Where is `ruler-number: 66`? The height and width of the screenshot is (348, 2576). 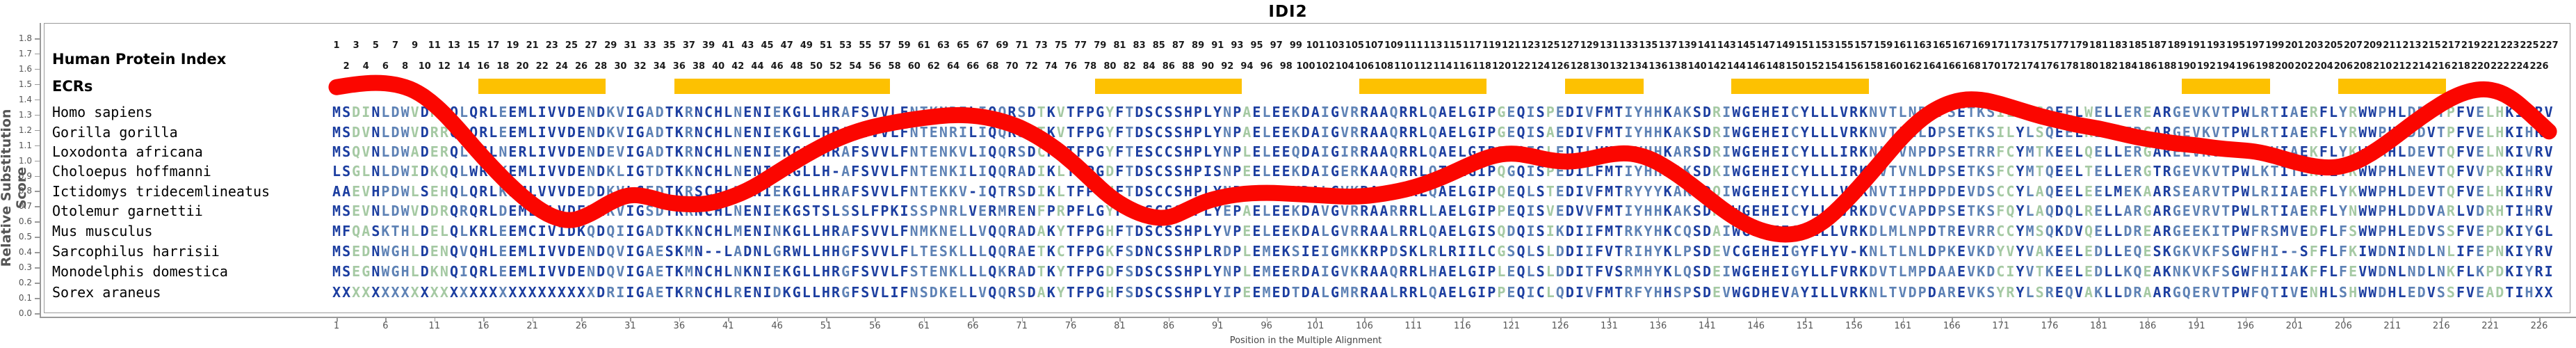 ruler-number: 66 is located at coordinates (973, 66).